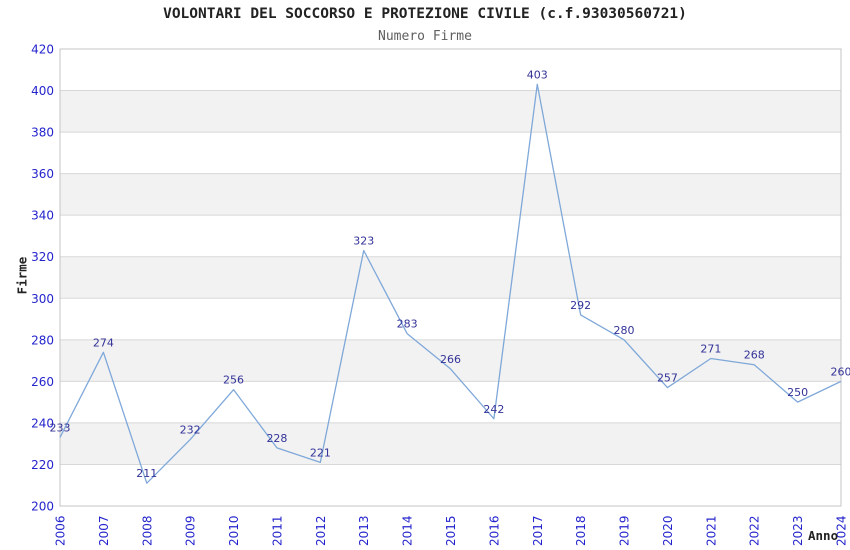 This screenshot has width=850, height=550. What do you see at coordinates (42, 174) in the screenshot?
I see `y-tick-label: 360` at bounding box center [42, 174].